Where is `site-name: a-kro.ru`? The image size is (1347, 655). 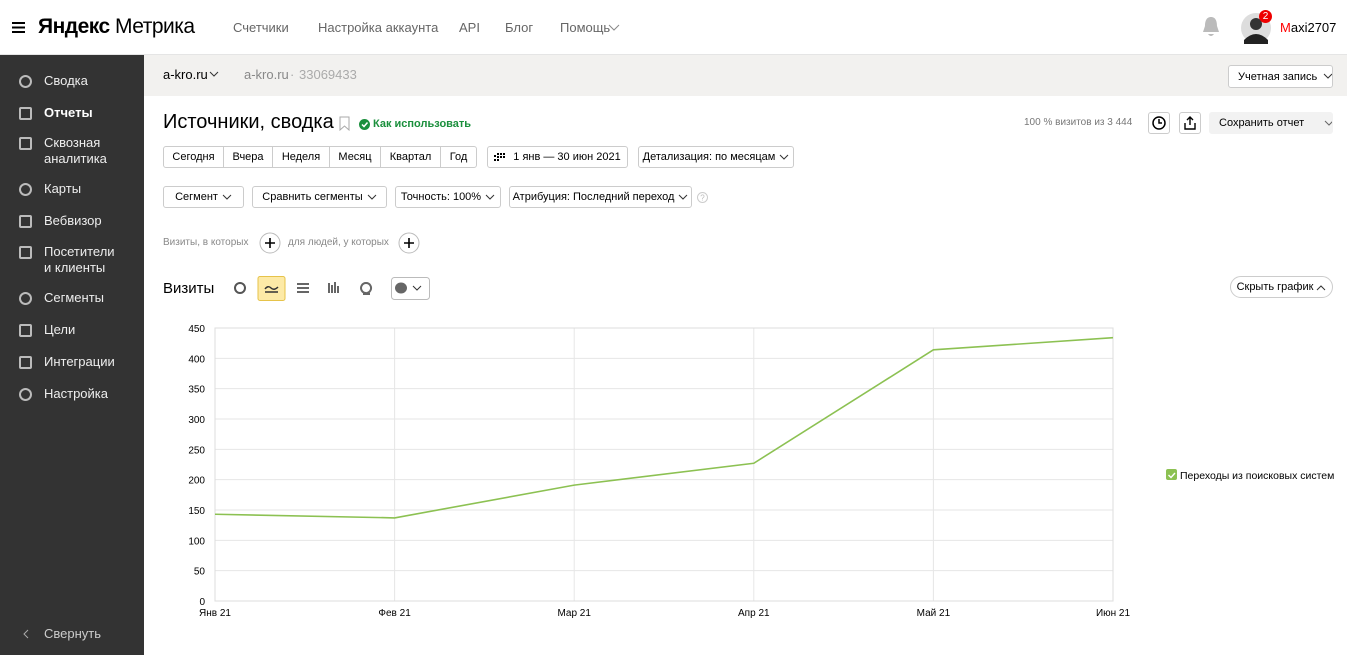 site-name: a-kro.ru is located at coordinates (266, 74).